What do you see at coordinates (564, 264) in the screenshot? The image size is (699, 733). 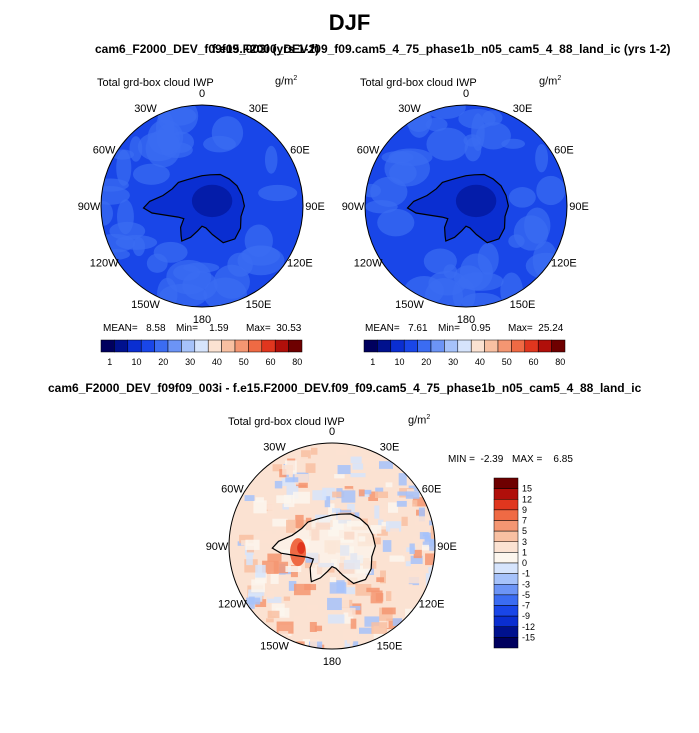 I see `lon-label-120e: 120E` at bounding box center [564, 264].